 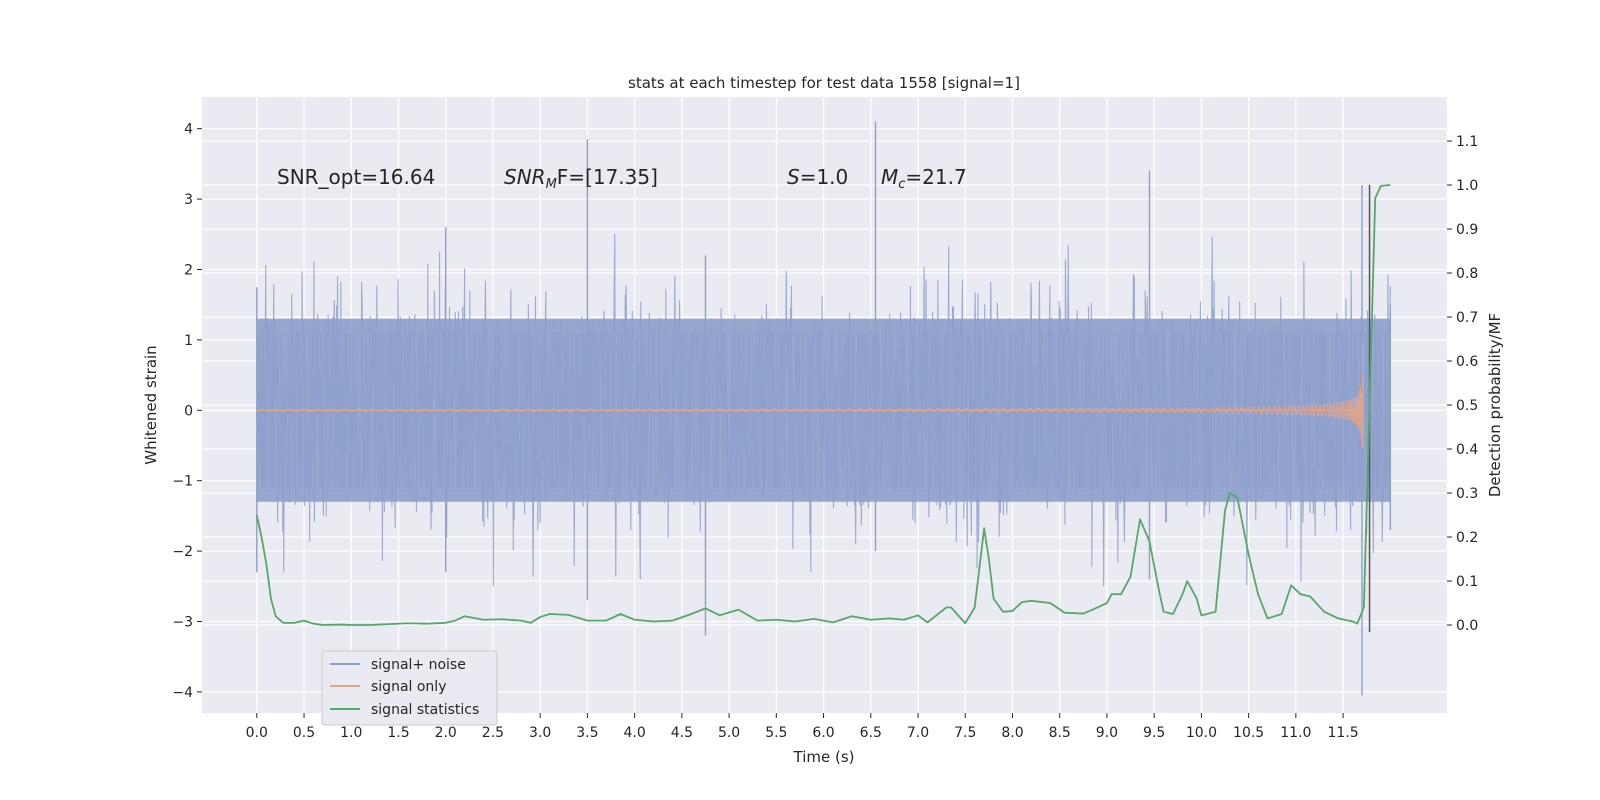 I want to click on y-right-tick-label: 0.7, so click(x=1467, y=318).